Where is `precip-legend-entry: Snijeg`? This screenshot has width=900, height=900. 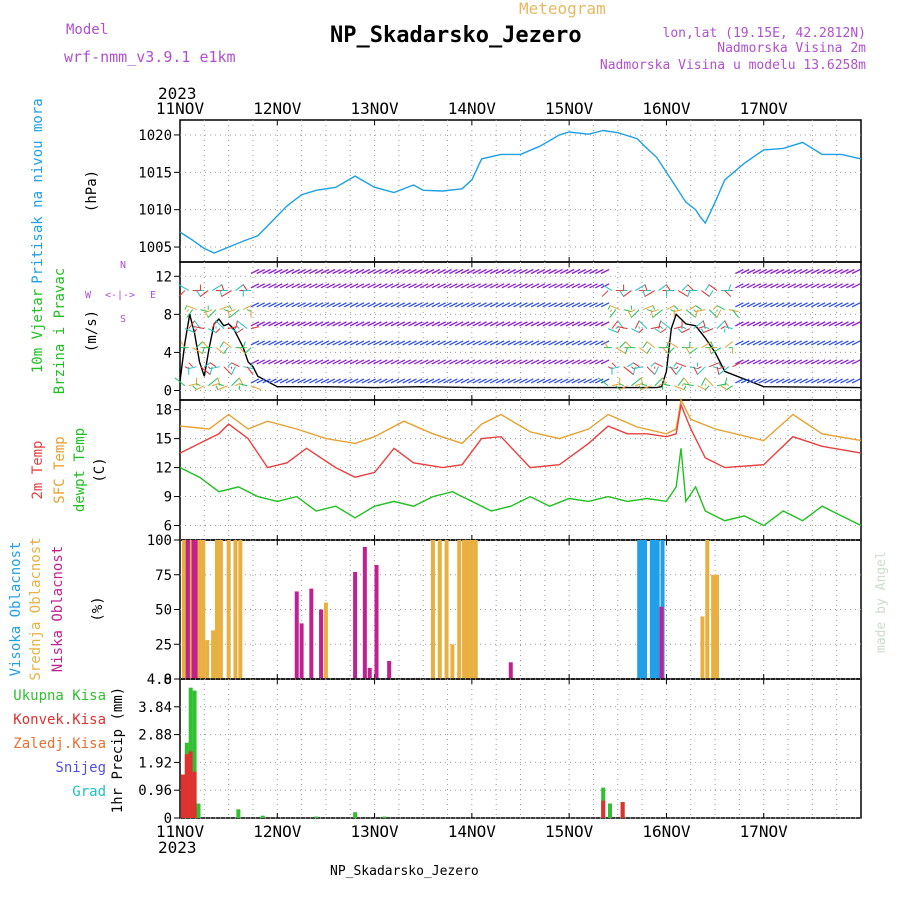
precip-legend-entry: Snijeg is located at coordinates (80, 768).